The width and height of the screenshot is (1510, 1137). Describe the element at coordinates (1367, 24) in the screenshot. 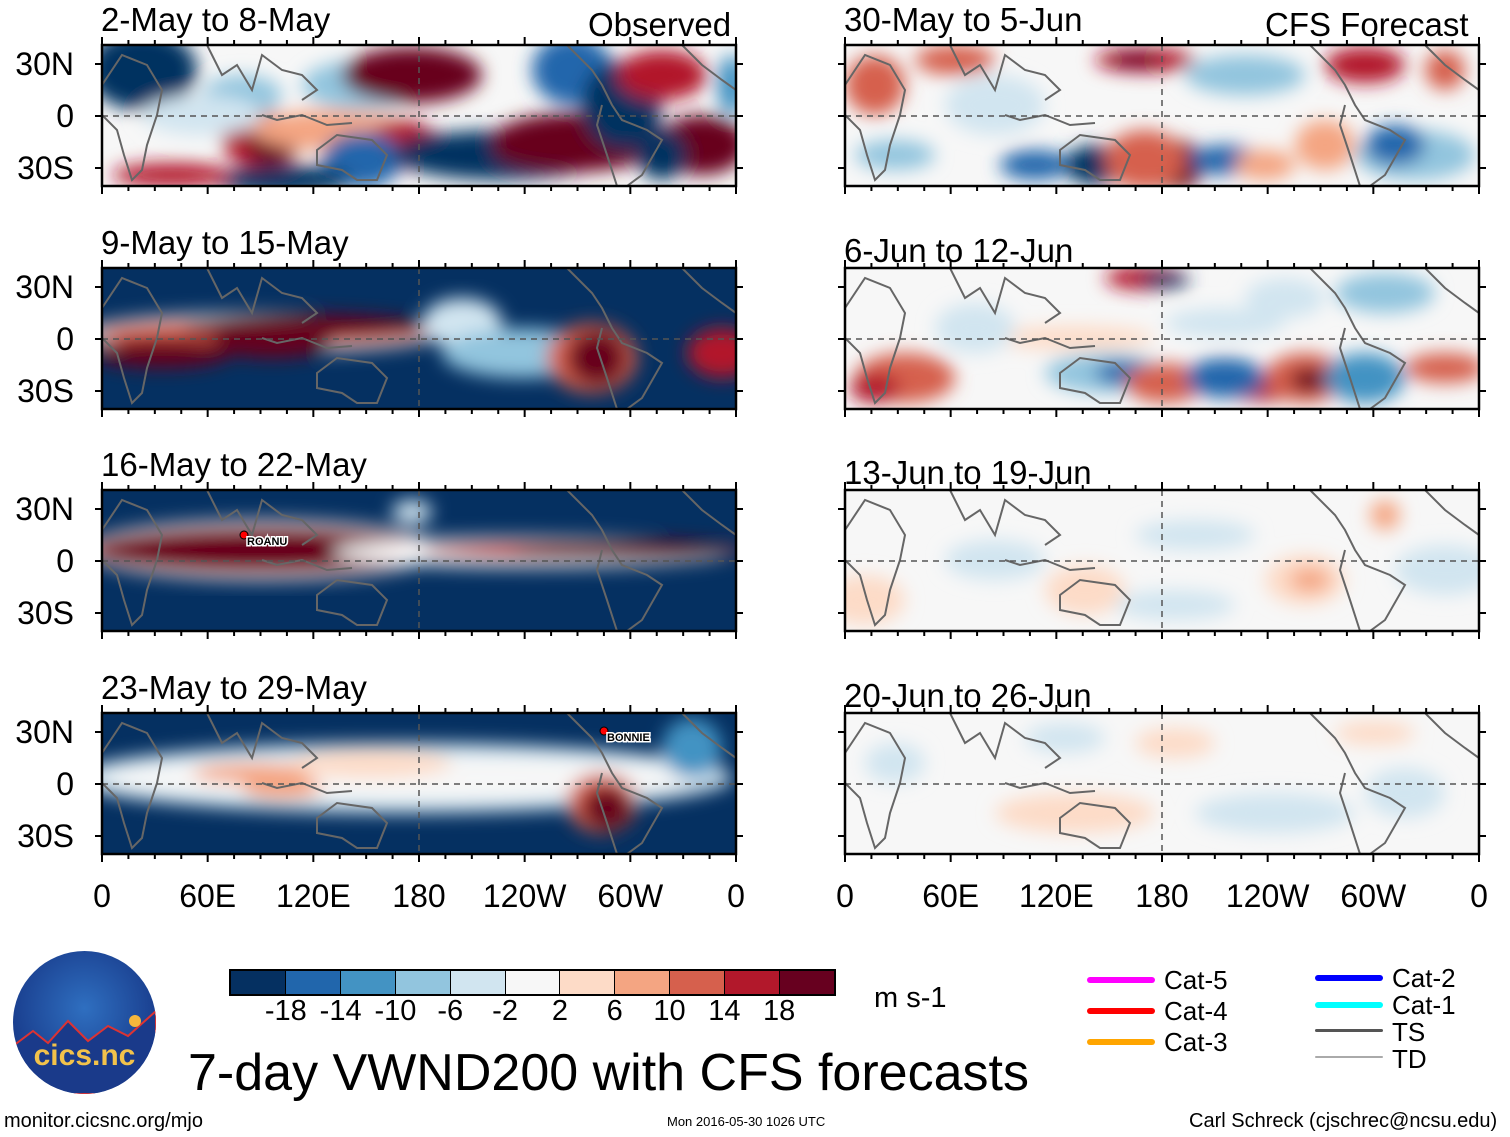

I see `forecast-label: CFS Forecast` at that location.